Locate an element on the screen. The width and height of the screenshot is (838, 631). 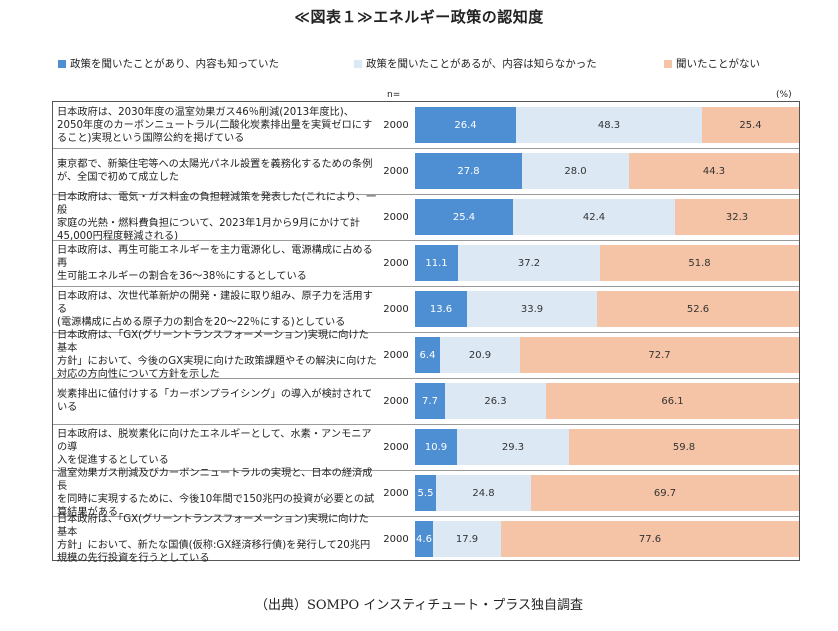
data-label: 44.3 is located at coordinates (714, 171).